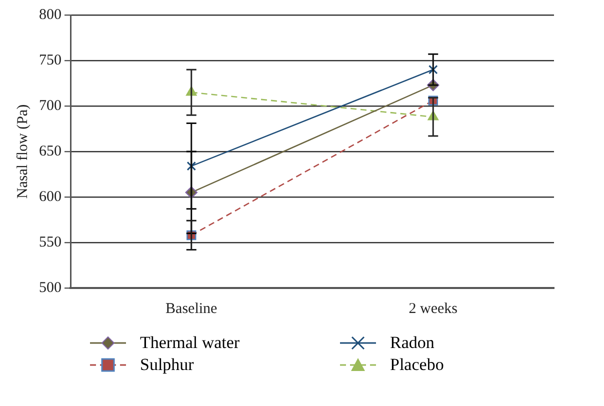 This screenshot has height=406, width=604. Describe the element at coordinates (433, 308) in the screenshot. I see `x-tick-label: 2 weeks` at that location.